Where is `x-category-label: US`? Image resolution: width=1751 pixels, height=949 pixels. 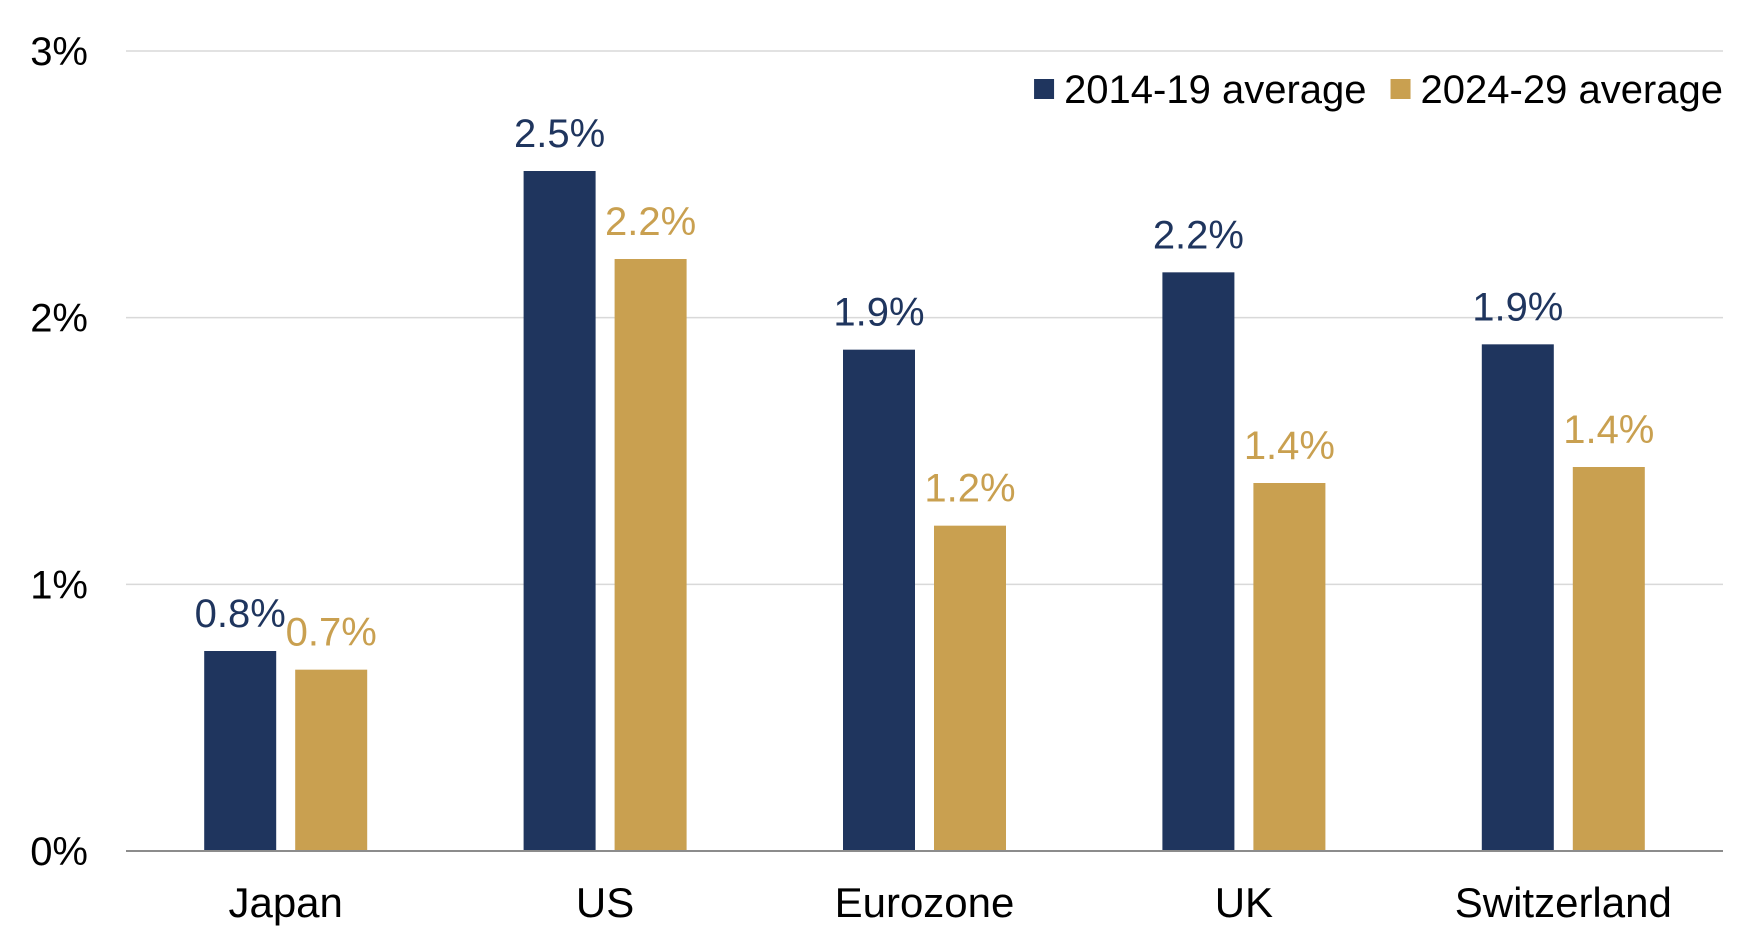
x-category-label: US is located at coordinates (605, 902).